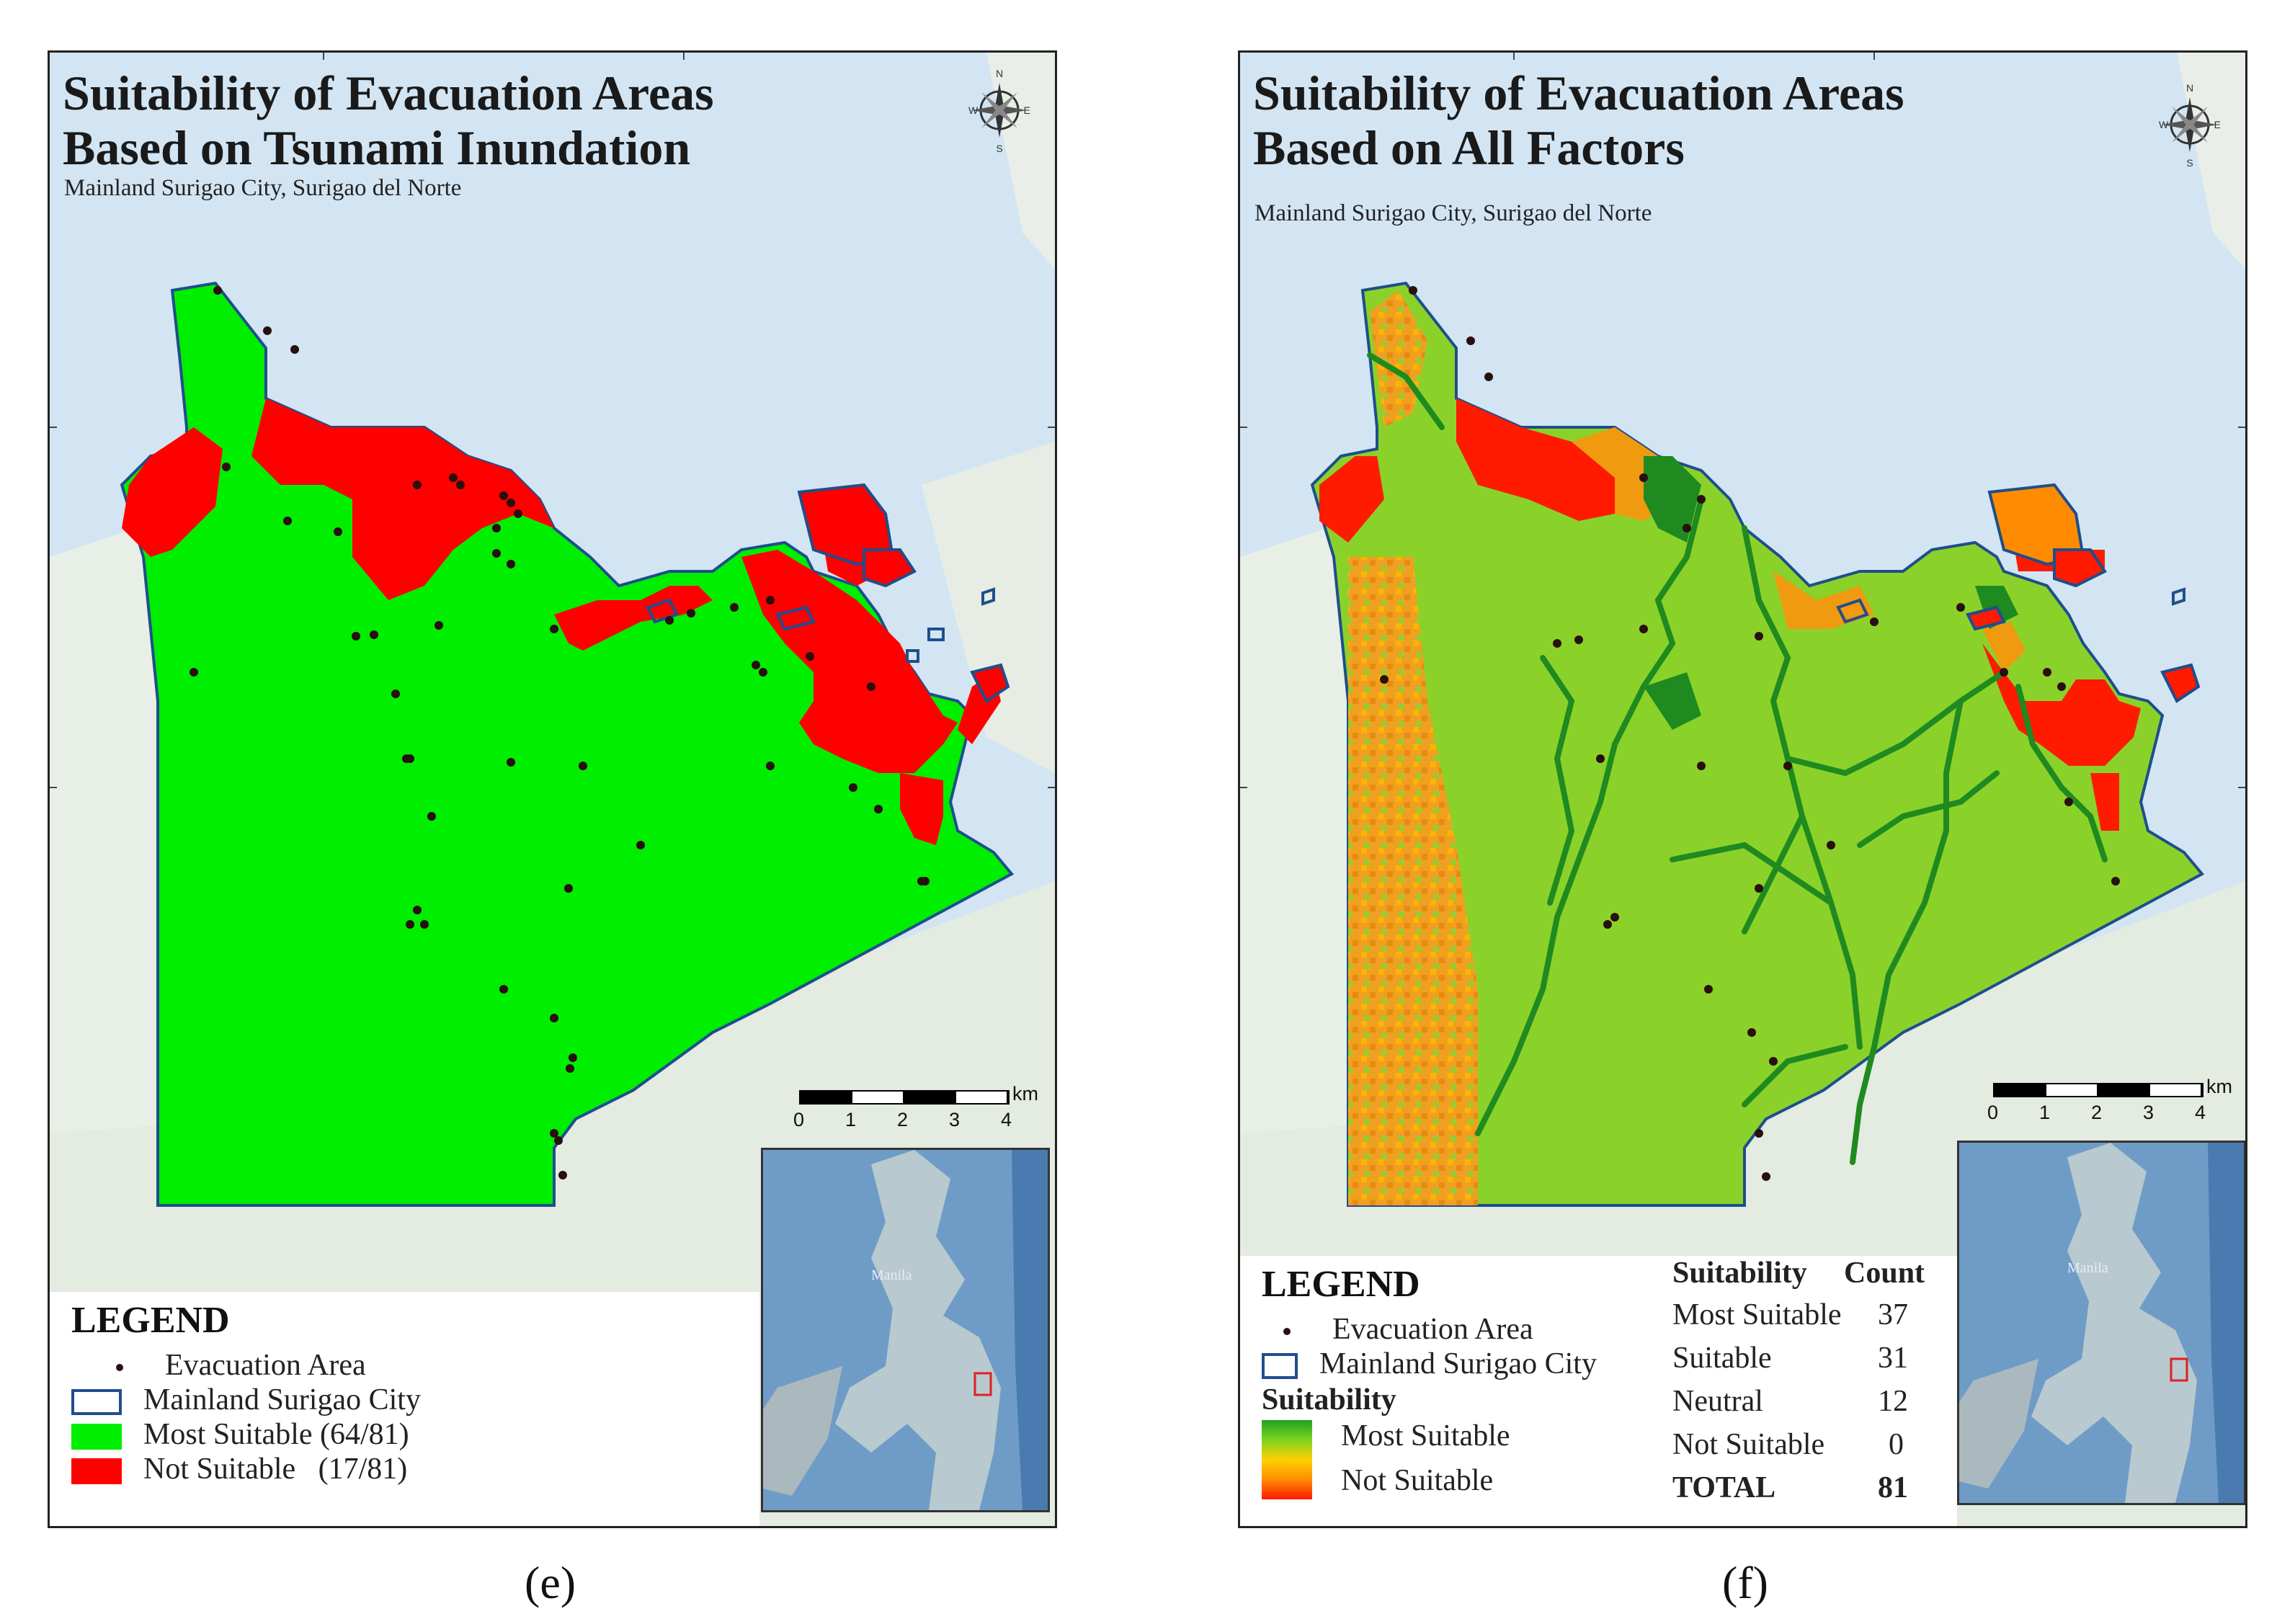  What do you see at coordinates (377, 148) in the screenshot?
I see `map-title-line2-e: Based on Tsunami Inundation` at bounding box center [377, 148].